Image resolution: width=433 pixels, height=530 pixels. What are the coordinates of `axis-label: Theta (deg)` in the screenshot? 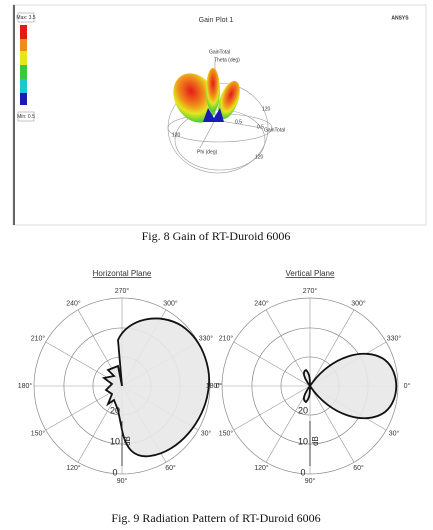 It's located at (227, 60).